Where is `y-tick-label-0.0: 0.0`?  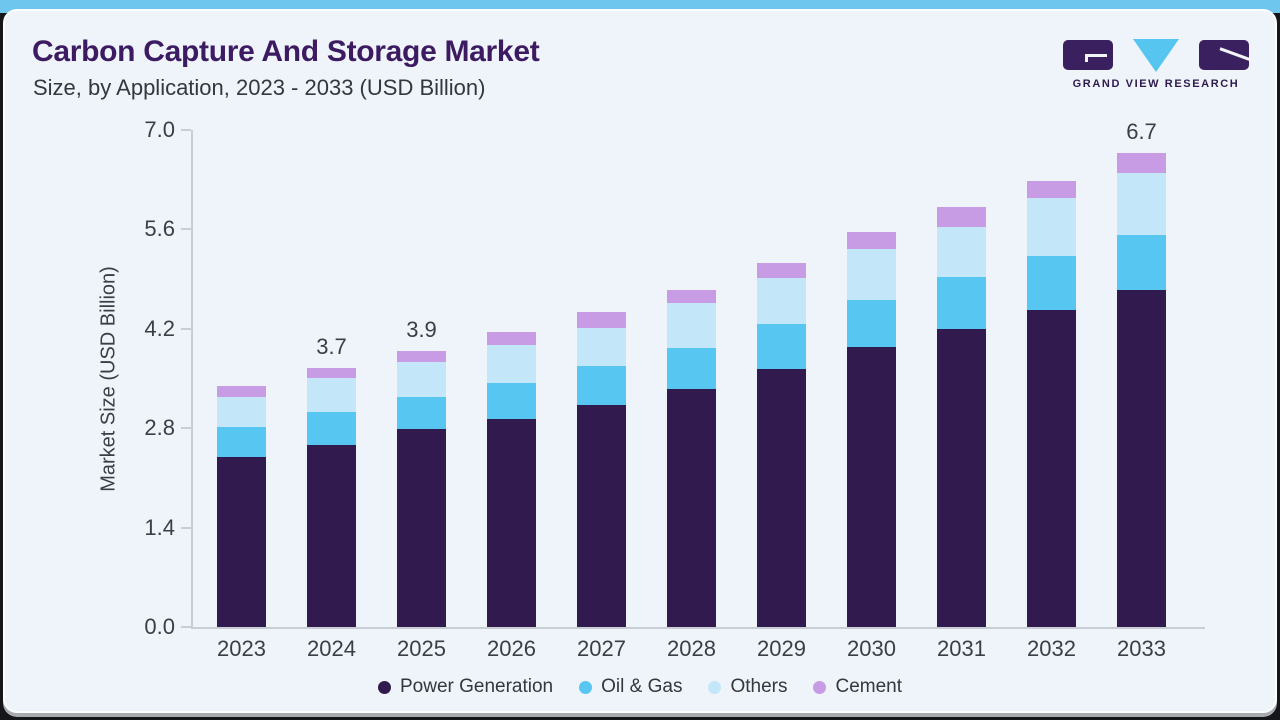 y-tick-label-0.0: 0.0 is located at coordinates (159, 626).